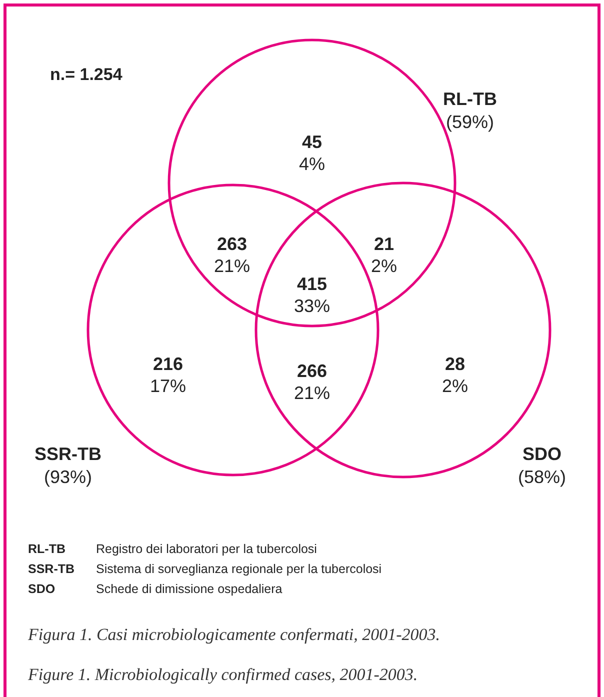 Image resolution: width=604 pixels, height=697 pixels. Describe the element at coordinates (205, 569) in the screenshot. I see `text: SSR-TB Sistema di sorveglianza regionale per la tubercolosi` at that location.